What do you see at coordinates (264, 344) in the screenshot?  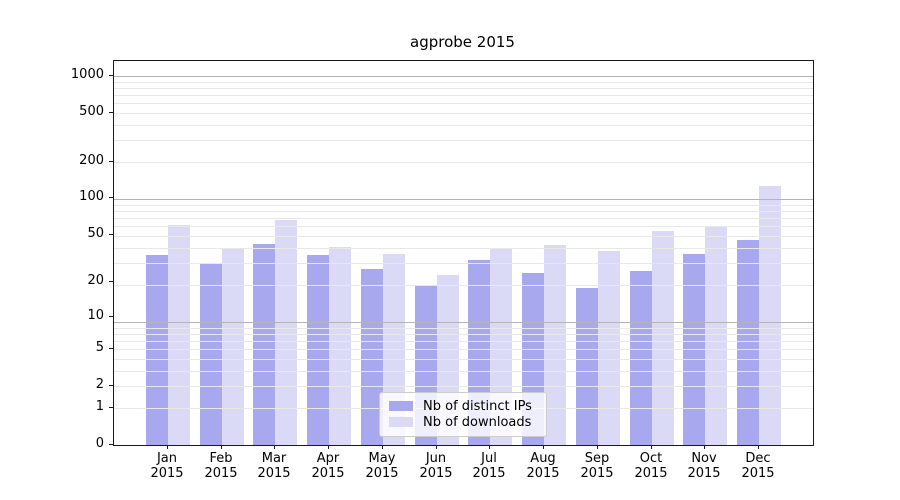 I see `bar-ips-mar` at bounding box center [264, 344].